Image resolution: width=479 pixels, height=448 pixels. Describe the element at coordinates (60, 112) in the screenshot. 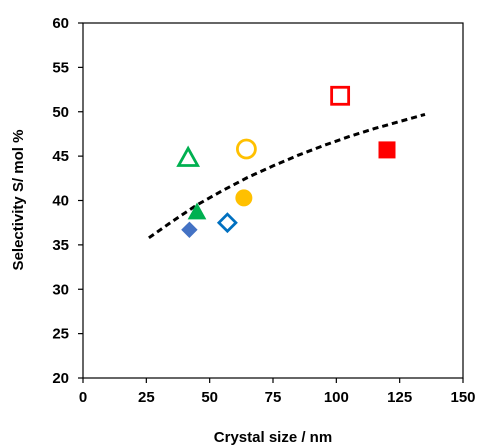

I see `y-tick-label: 50` at that location.